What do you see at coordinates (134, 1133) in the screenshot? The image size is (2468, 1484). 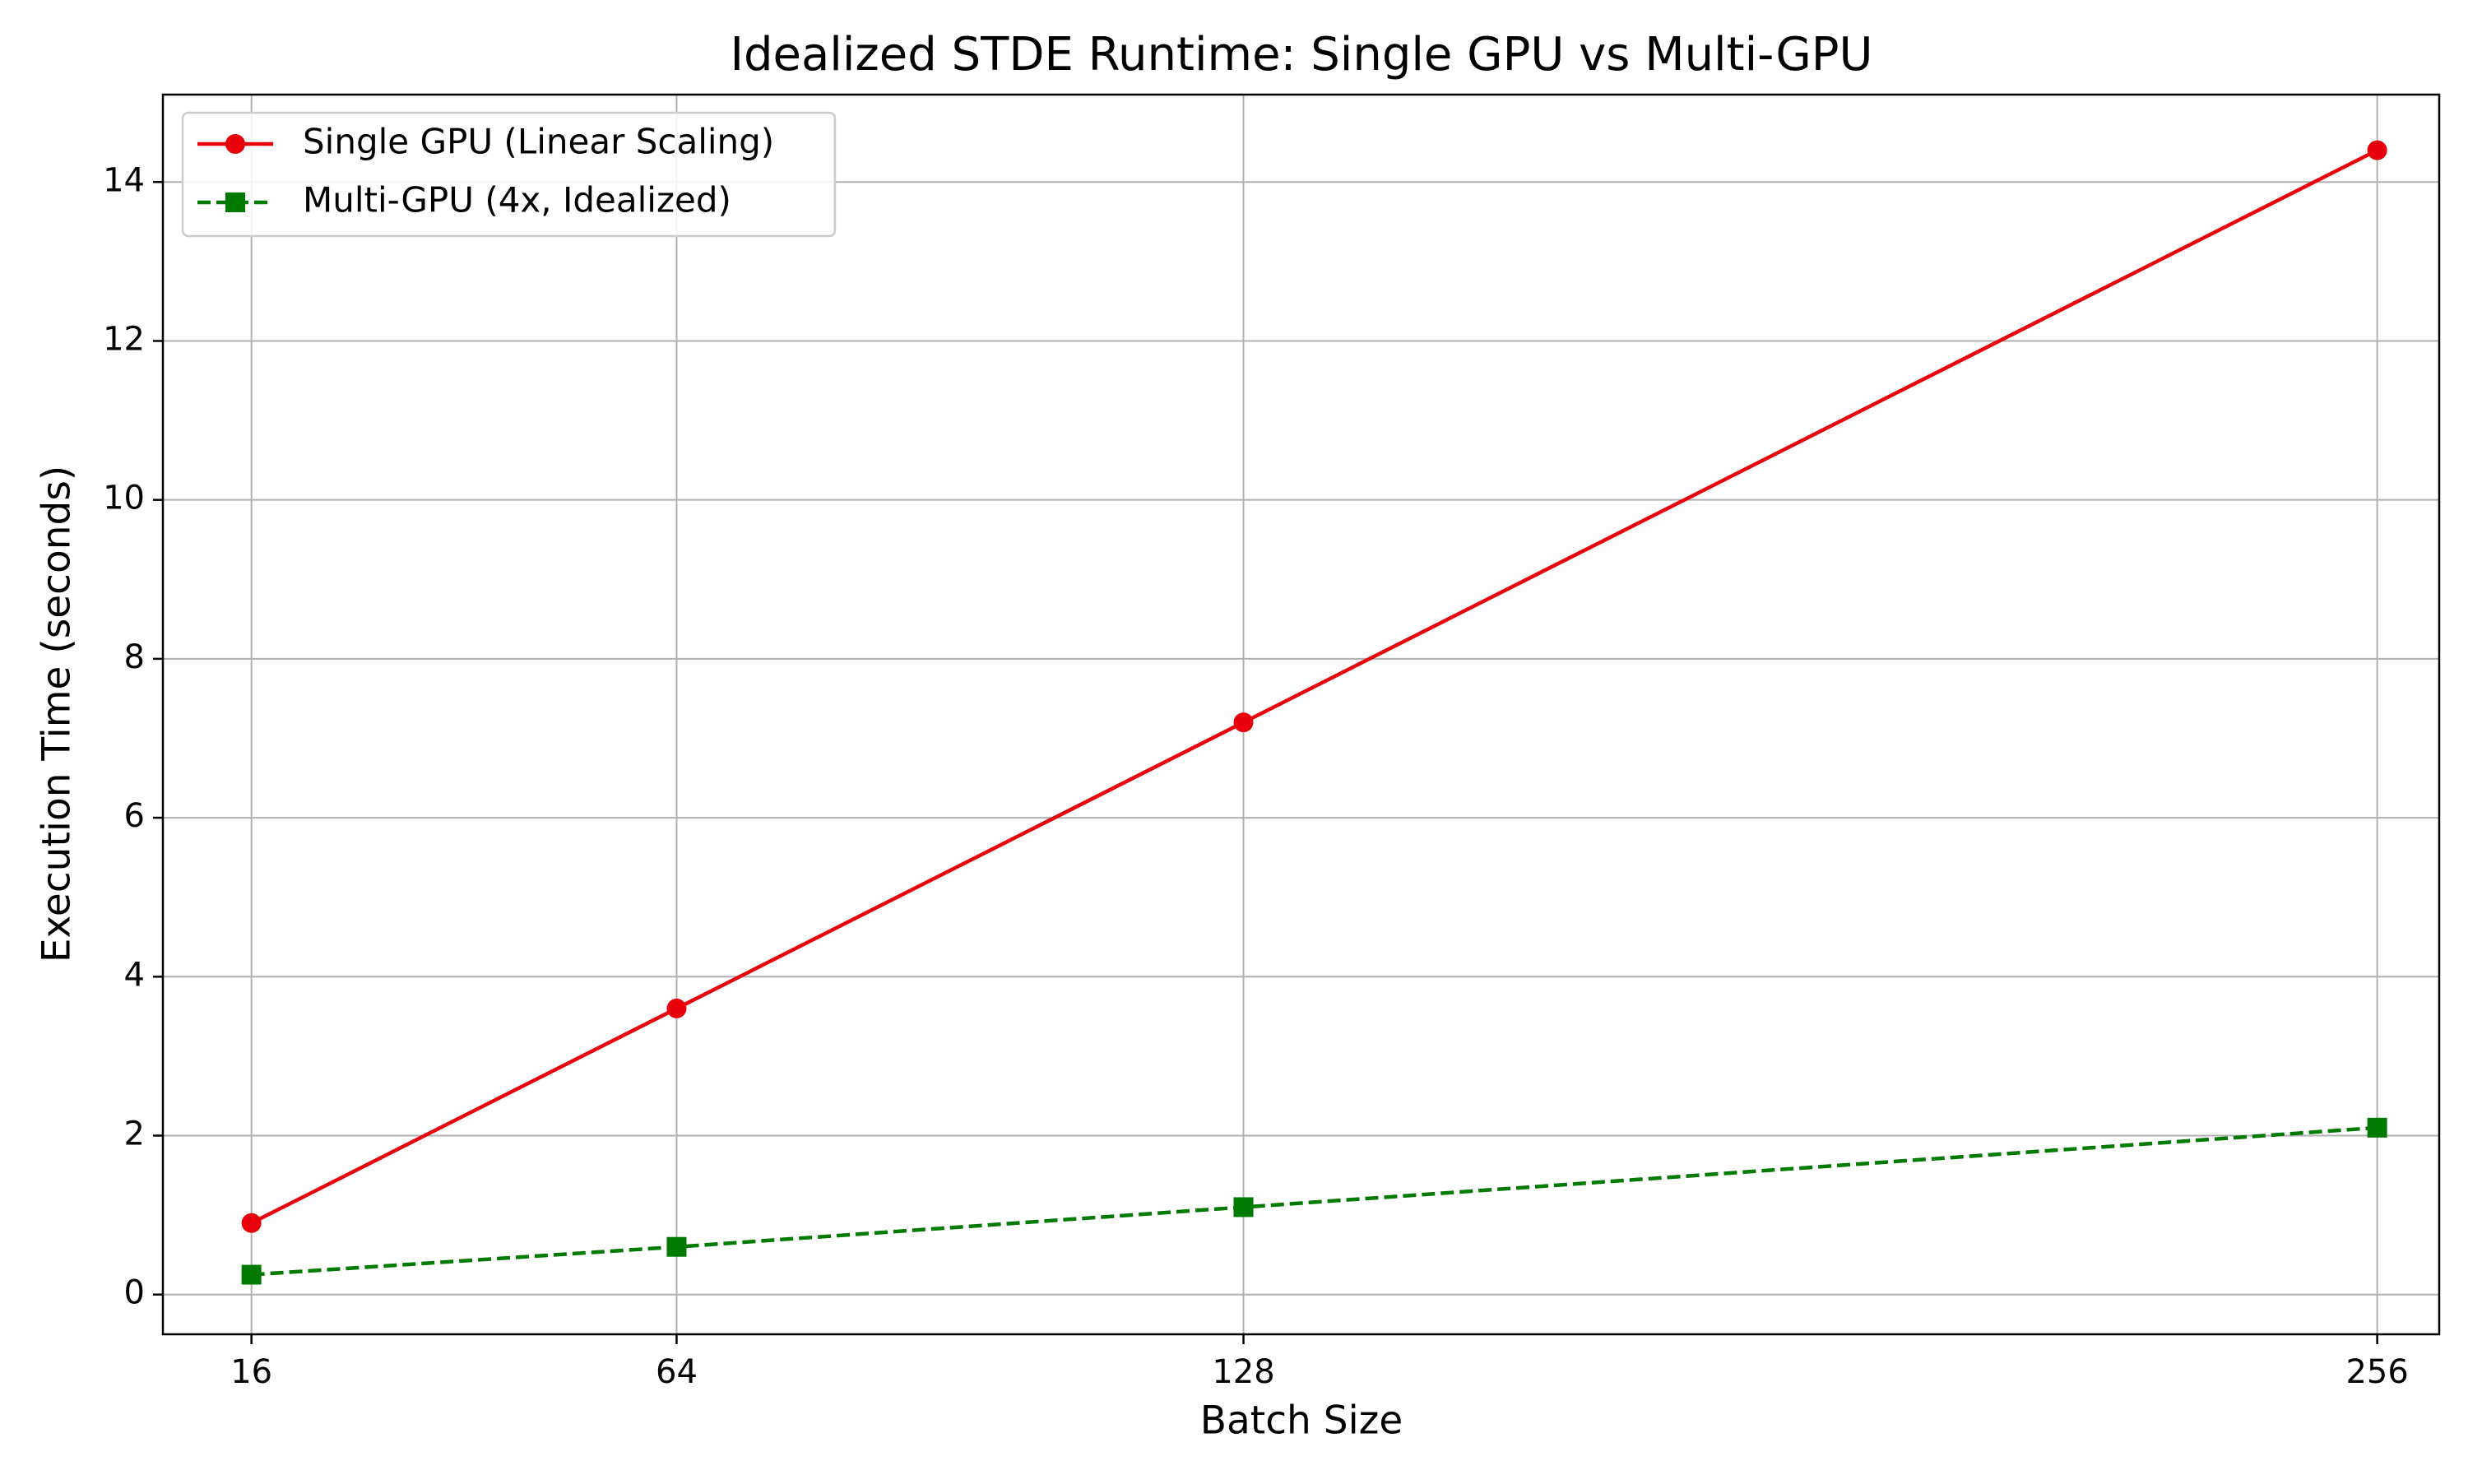 I see `y-tick-label: 2` at bounding box center [134, 1133].